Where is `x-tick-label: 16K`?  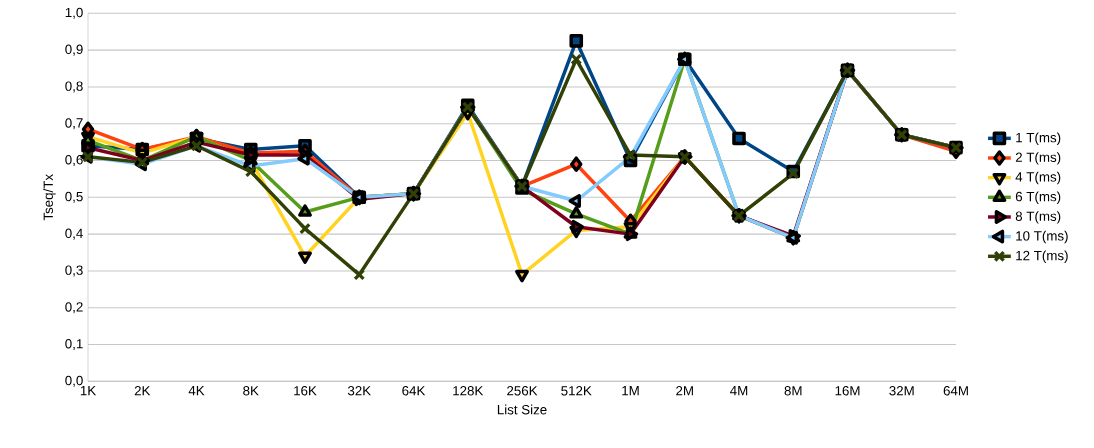 x-tick-label: 16K is located at coordinates (305, 391).